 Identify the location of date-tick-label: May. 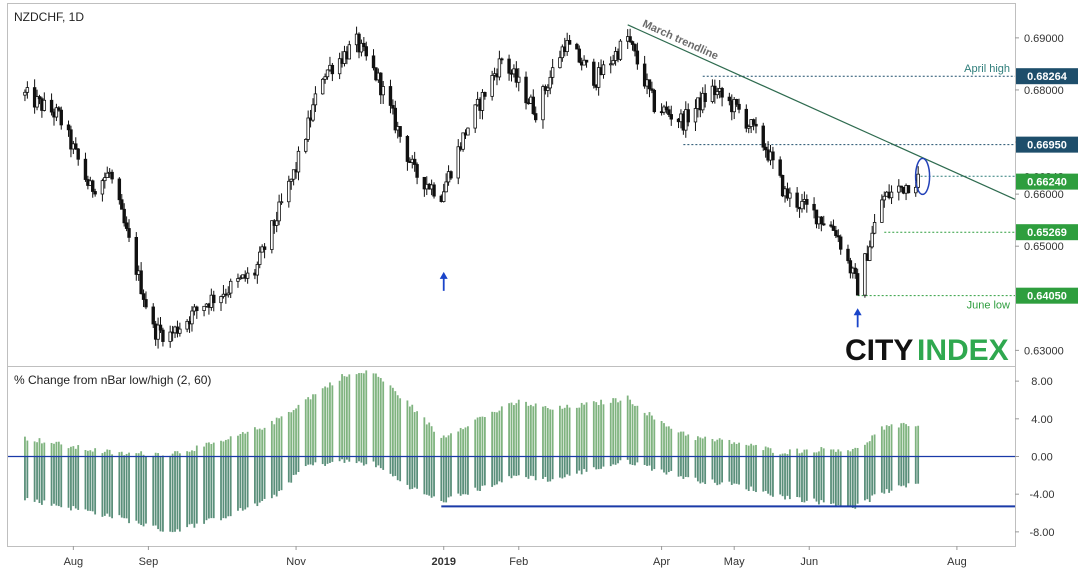
(734, 562).